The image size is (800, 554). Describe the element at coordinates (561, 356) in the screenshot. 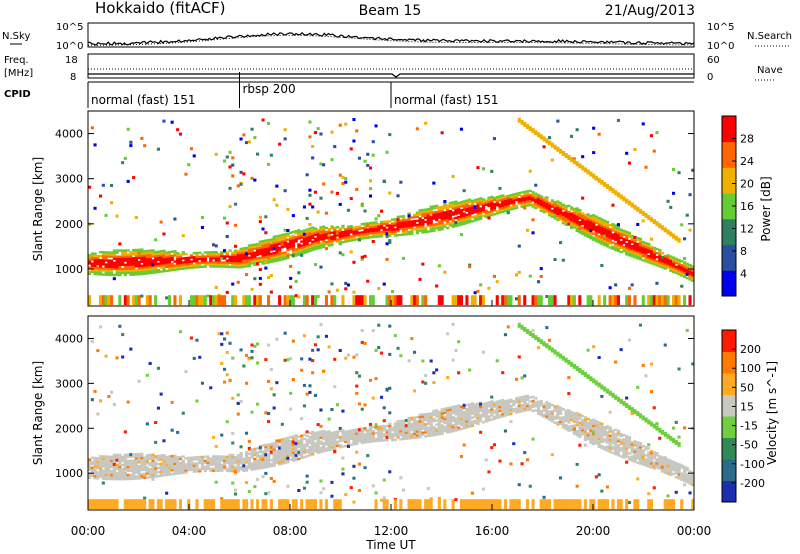

I see `velocity-streak-cell` at that location.